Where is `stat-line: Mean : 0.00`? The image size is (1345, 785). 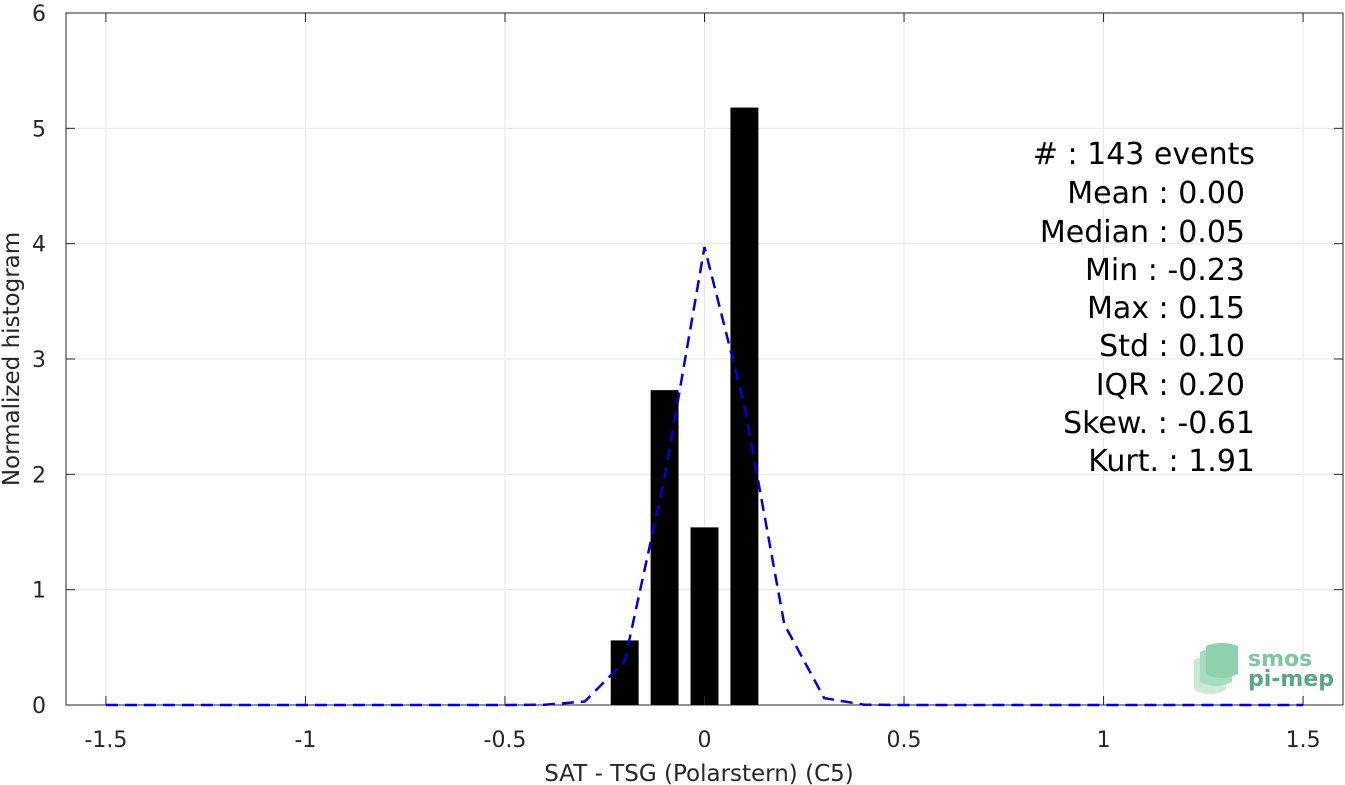 stat-line: Mean : 0.00 is located at coordinates (1156, 193).